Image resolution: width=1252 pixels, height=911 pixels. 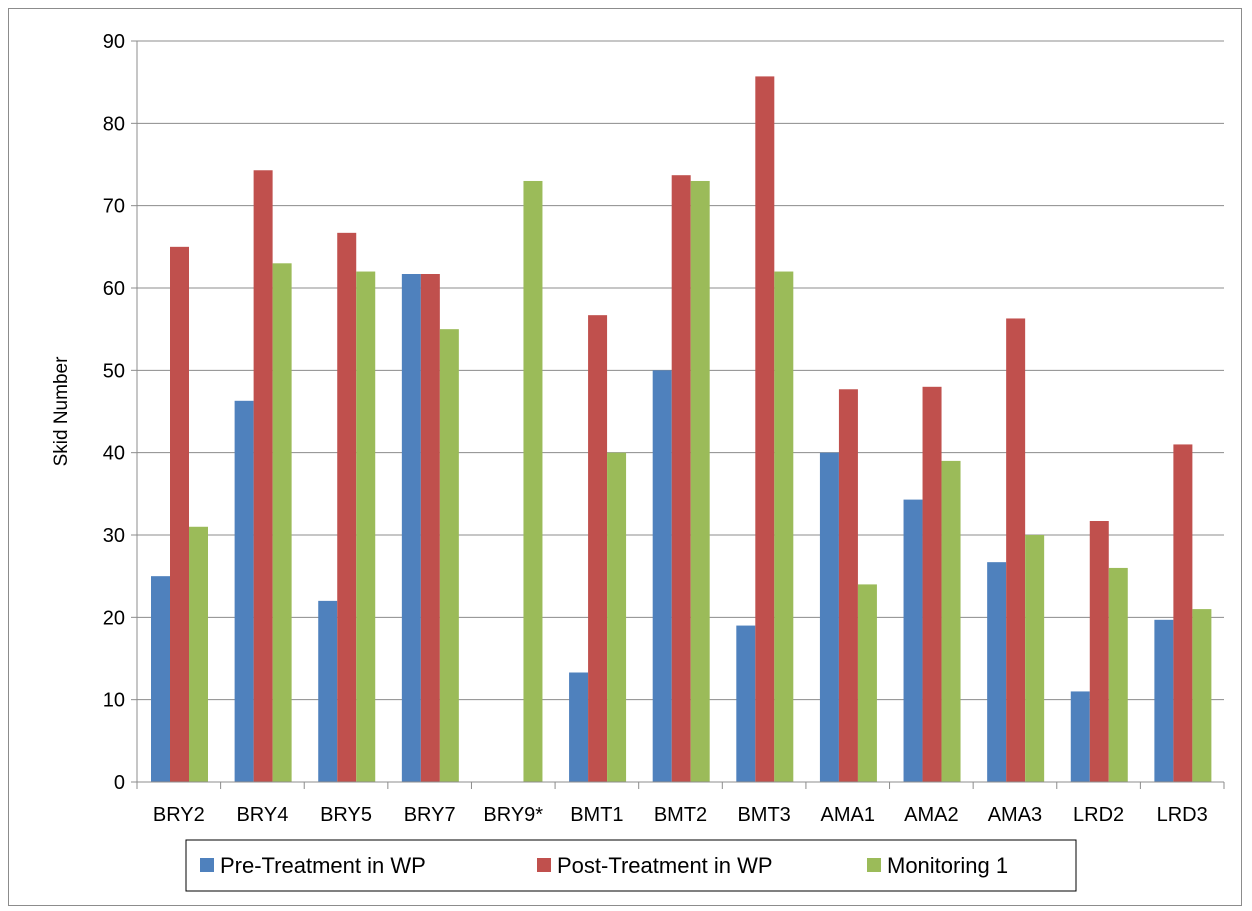 I want to click on legend-label: Post-Treatment in WP, so click(x=665, y=865).